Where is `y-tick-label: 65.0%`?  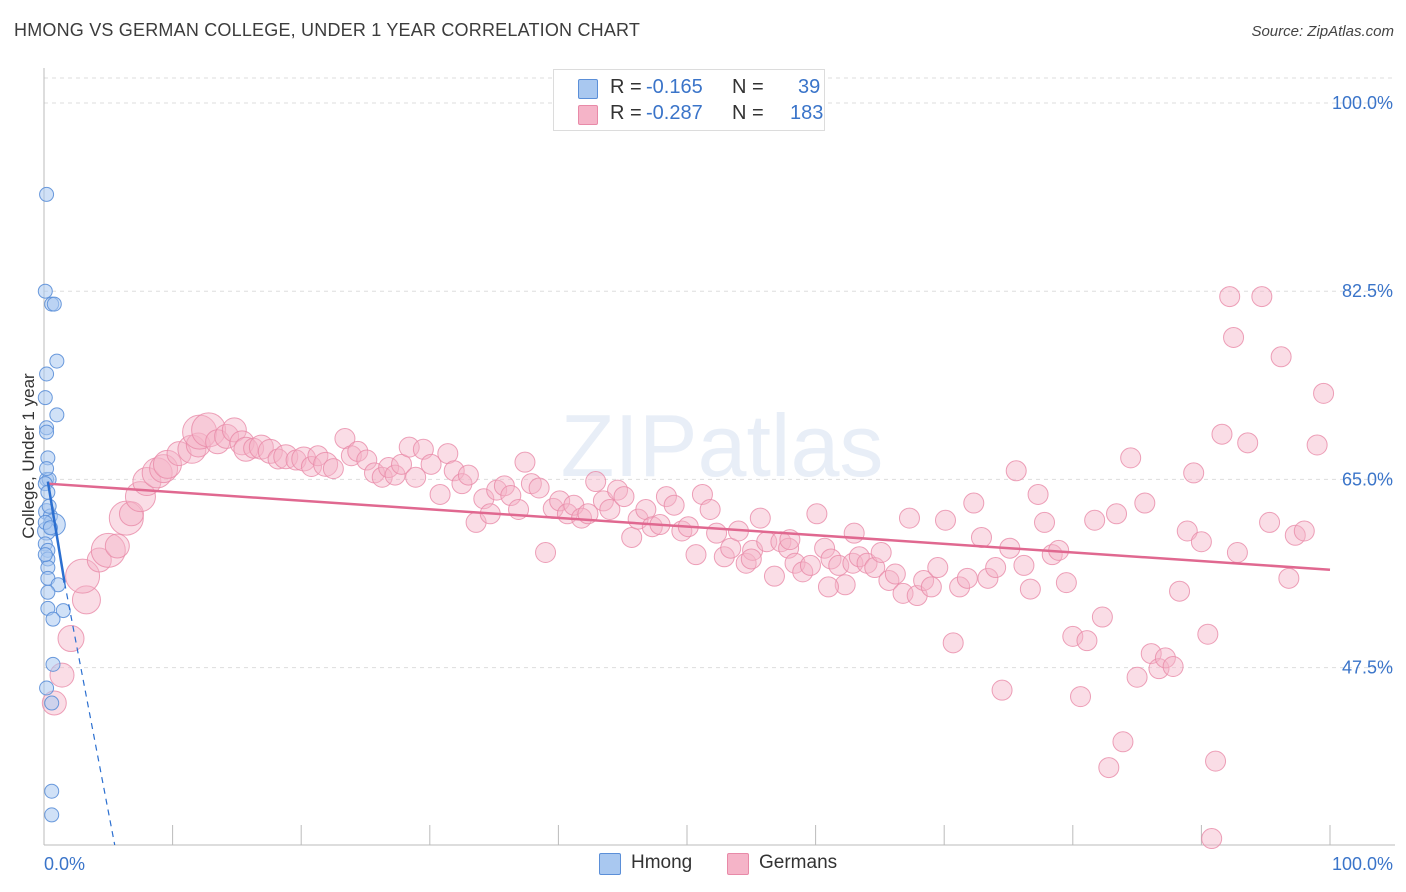 y-tick-label: 65.0% is located at coordinates (1367, 479).